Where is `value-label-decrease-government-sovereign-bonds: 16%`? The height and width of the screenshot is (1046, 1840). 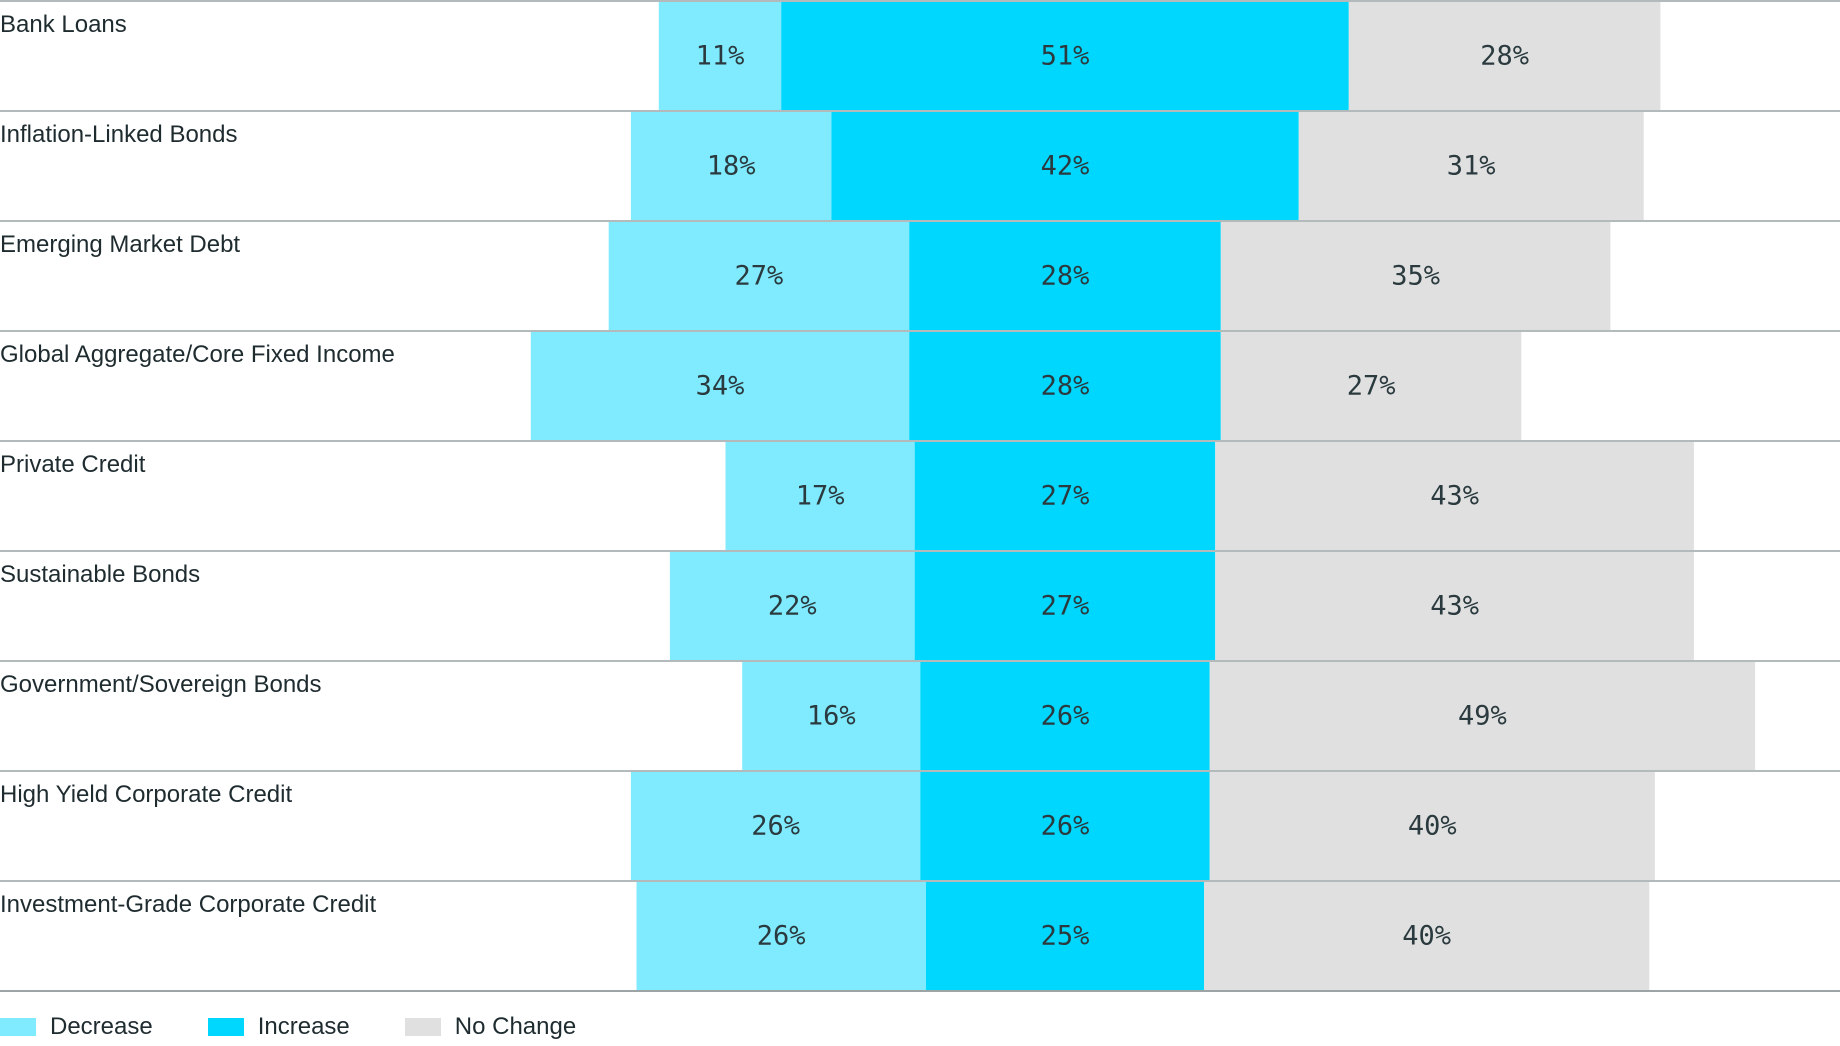 value-label-decrease-government-sovereign-bonds: 16% is located at coordinates (831, 716).